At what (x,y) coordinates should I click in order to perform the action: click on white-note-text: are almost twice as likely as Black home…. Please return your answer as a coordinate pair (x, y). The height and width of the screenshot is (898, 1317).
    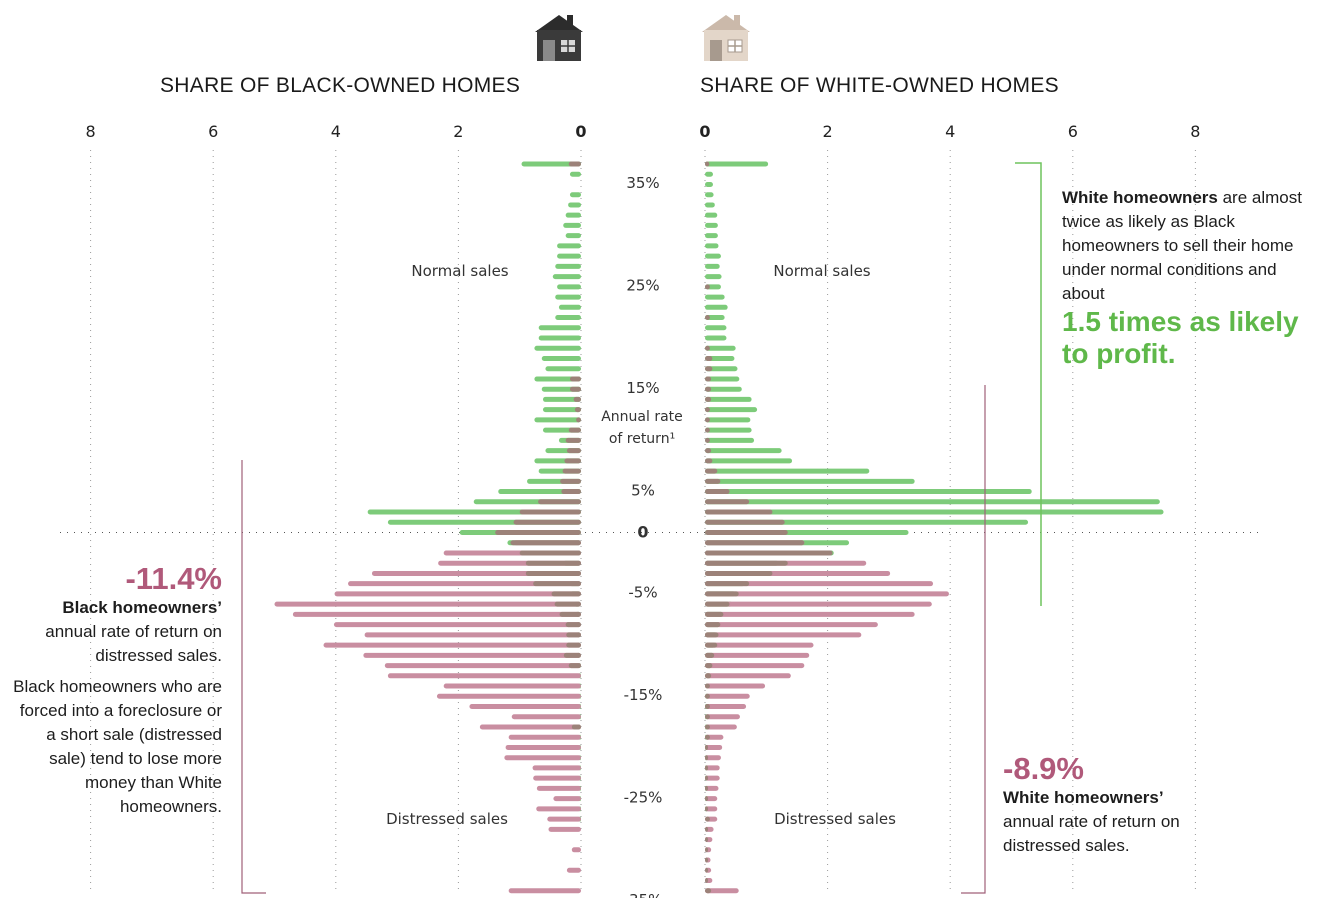
    Looking at the image, I should click on (1182, 245).